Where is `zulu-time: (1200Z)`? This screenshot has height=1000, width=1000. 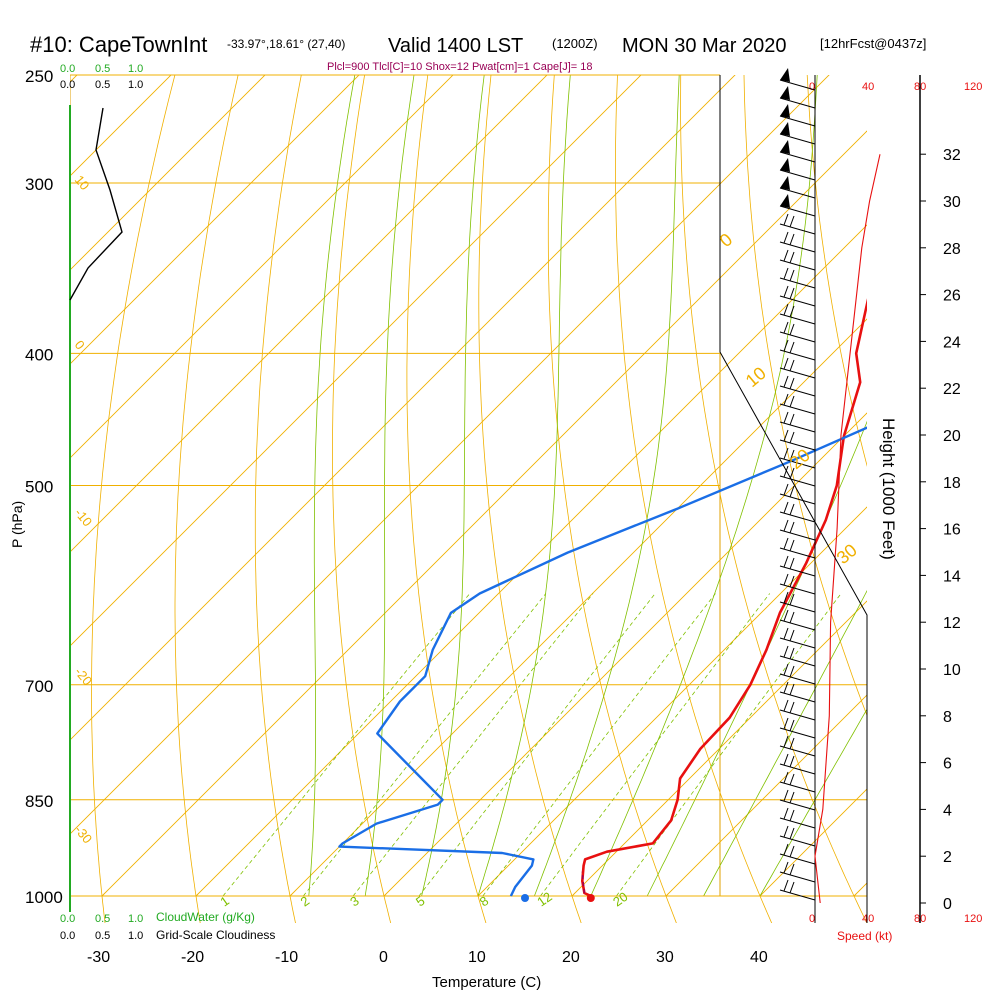
zulu-time: (1200Z) is located at coordinates (575, 43).